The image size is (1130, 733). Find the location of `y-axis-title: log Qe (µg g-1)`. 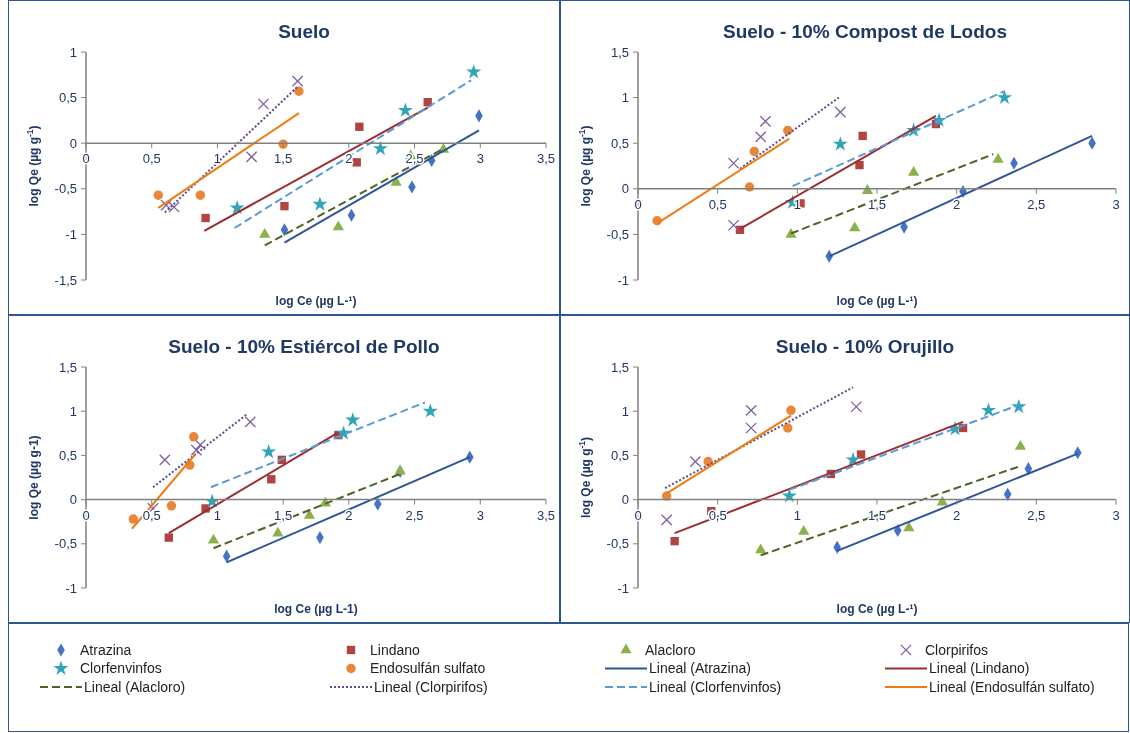

y-axis-title: log Qe (µg g-1) is located at coordinates (34, 477).